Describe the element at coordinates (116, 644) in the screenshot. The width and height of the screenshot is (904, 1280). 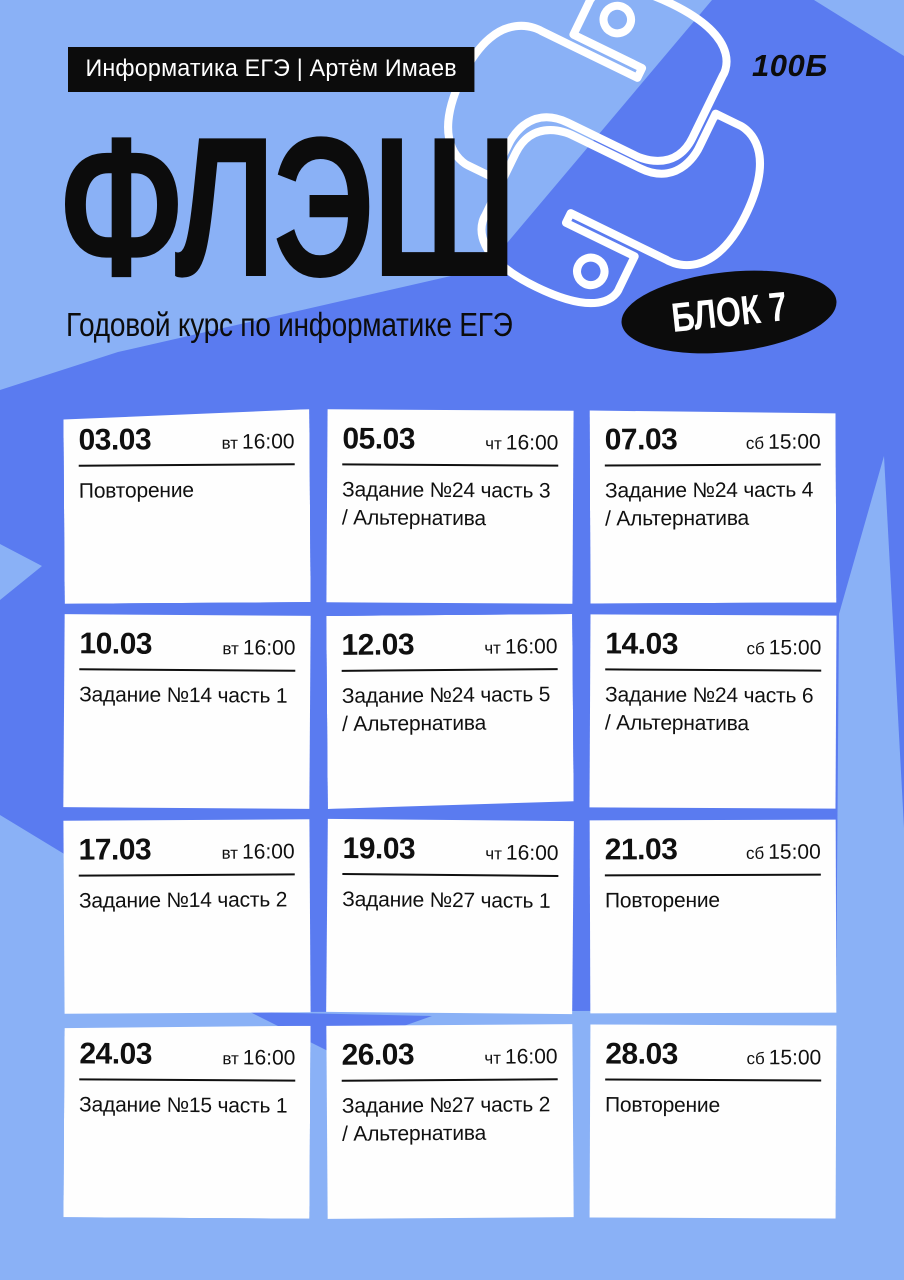
I see `card-date: 10.03` at that location.